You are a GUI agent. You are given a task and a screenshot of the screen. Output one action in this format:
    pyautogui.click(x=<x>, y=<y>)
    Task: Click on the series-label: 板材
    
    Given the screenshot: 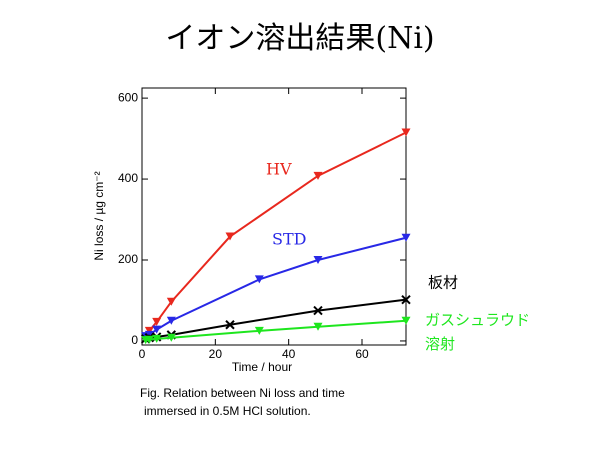 What is the action you would take?
    pyautogui.click(x=443, y=283)
    